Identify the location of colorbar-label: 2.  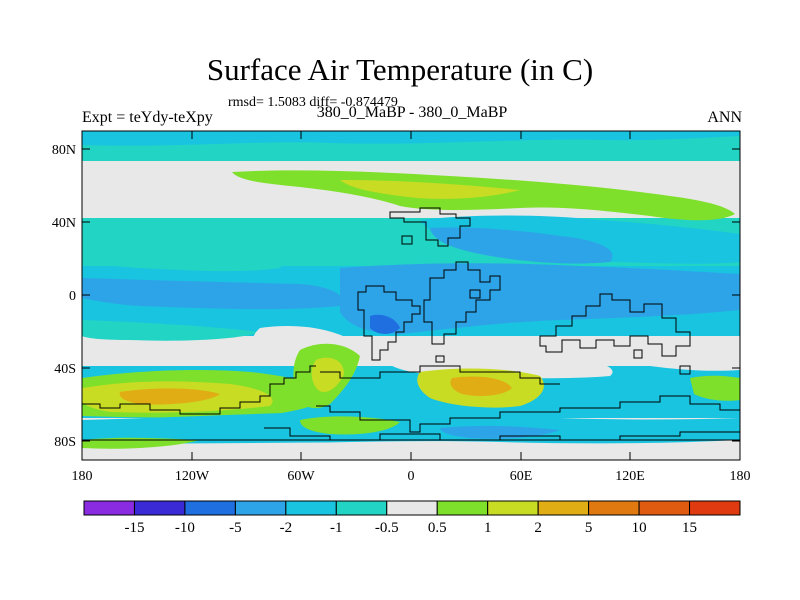
(538, 528).